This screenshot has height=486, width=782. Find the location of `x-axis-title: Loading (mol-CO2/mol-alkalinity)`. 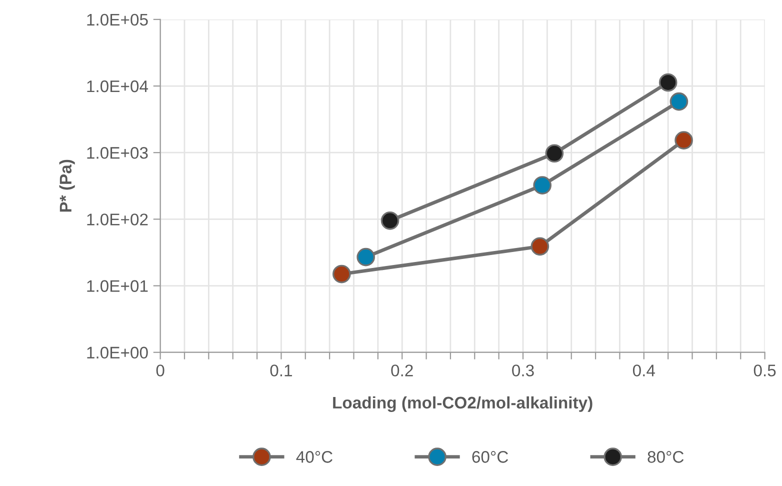

x-axis-title: Loading (mol-CO2/mol-alkalinity) is located at coordinates (462, 404).